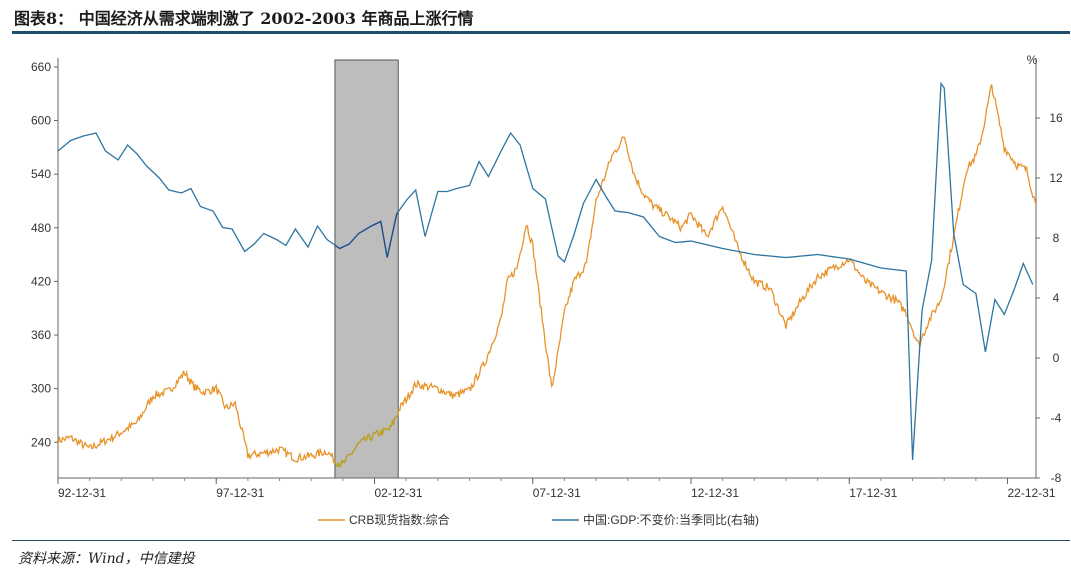 This screenshot has width=1071, height=575. Describe the element at coordinates (41, 228) in the screenshot. I see `y-left-tick-label: 480` at that location.